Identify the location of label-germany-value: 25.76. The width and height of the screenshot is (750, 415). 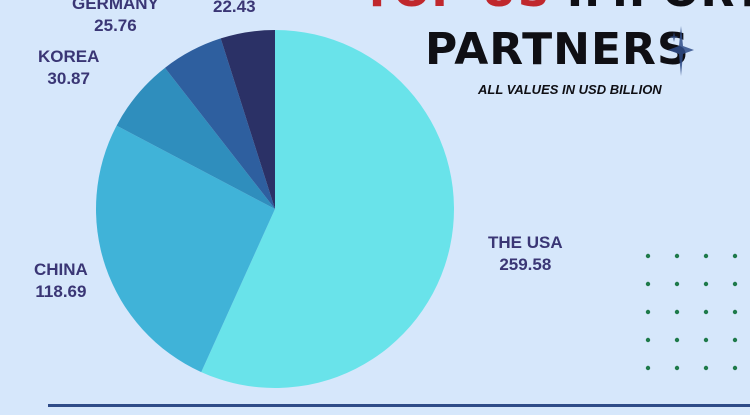
(115, 25).